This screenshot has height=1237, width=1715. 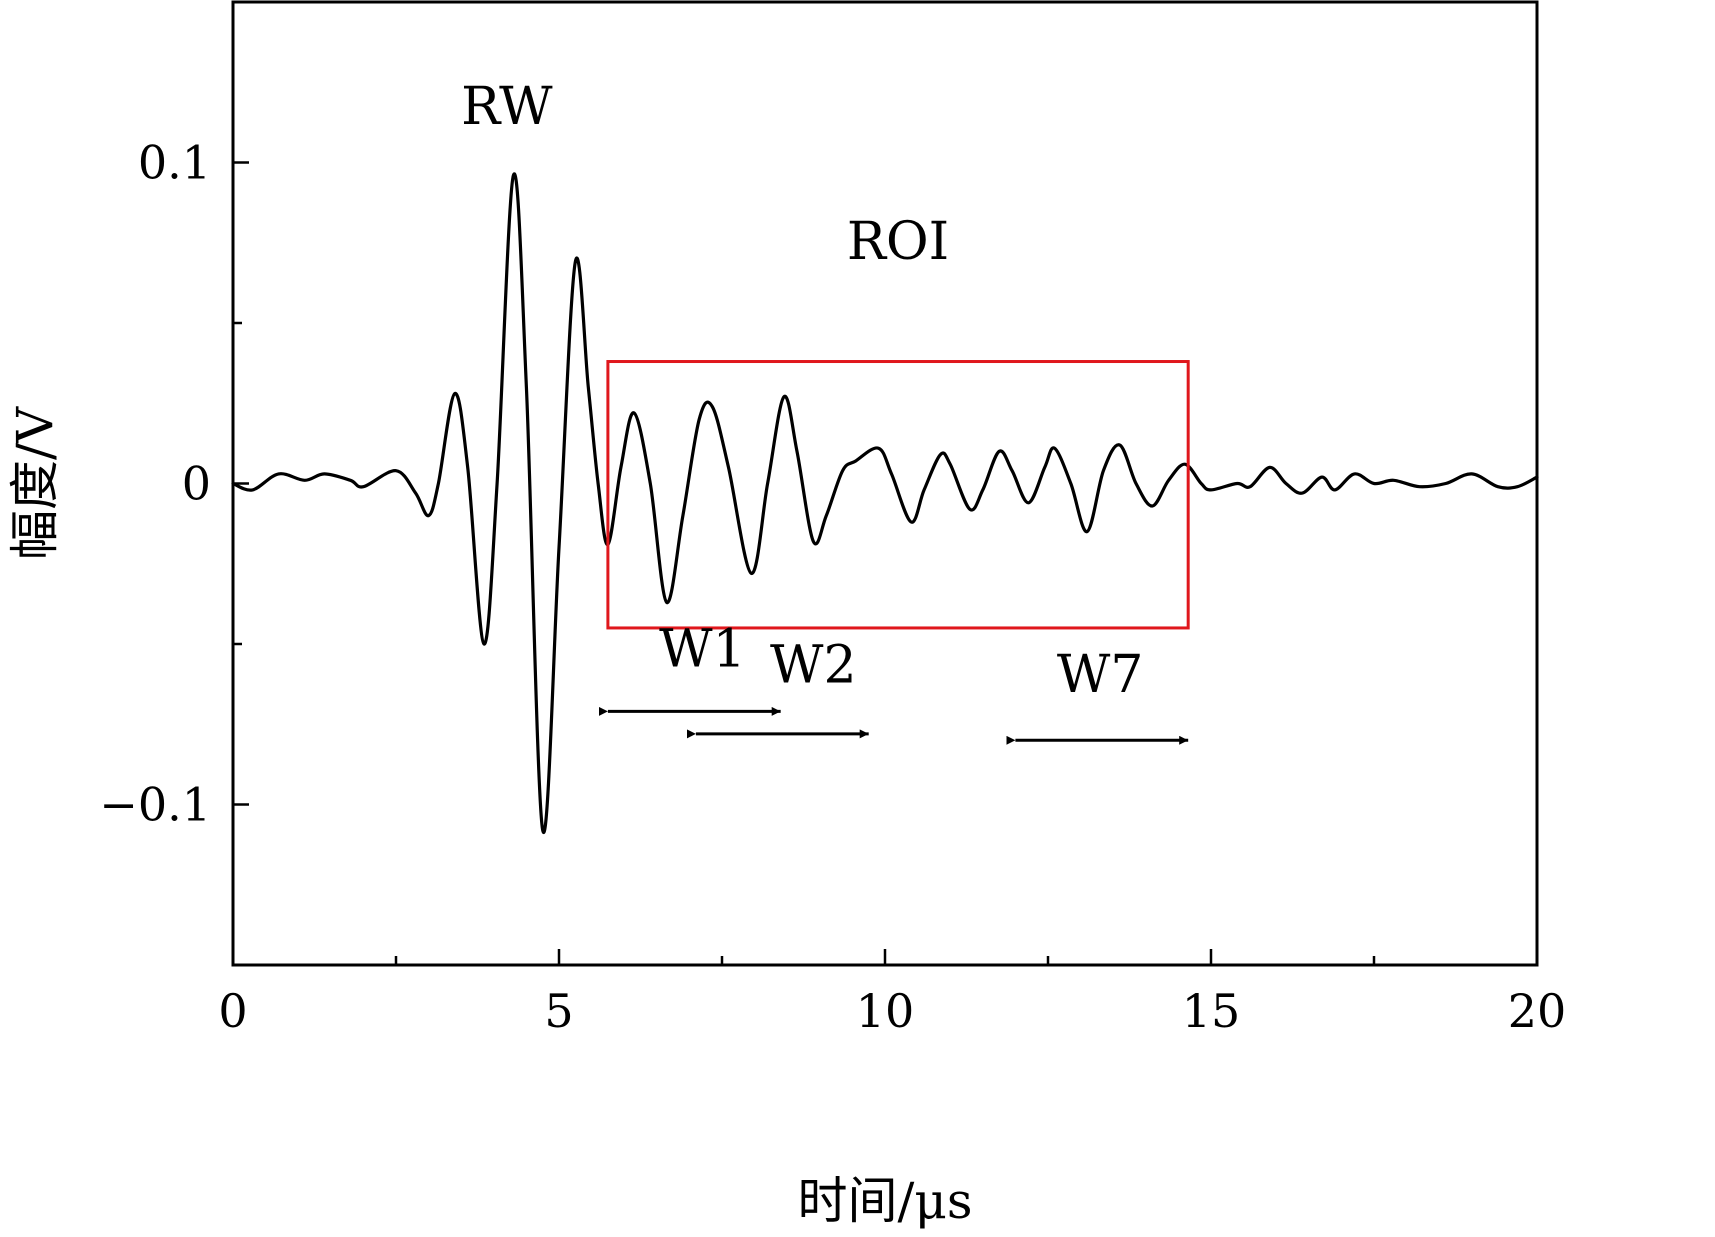 I want to click on roi-box, so click(x=898, y=495).